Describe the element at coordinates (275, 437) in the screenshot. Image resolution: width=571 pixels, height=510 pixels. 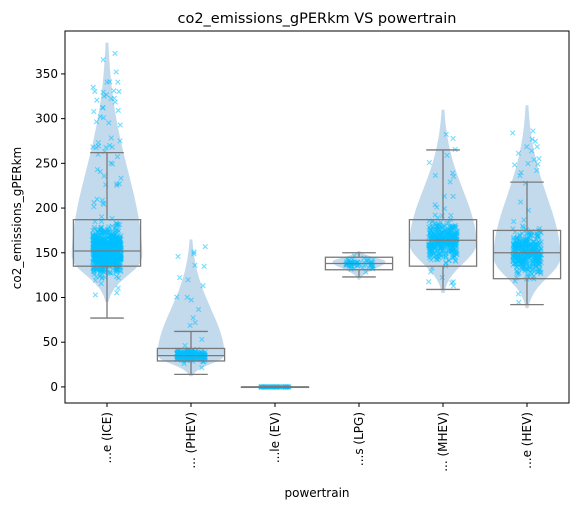
I see `x-tick-label: ...le (EV)` at that location.